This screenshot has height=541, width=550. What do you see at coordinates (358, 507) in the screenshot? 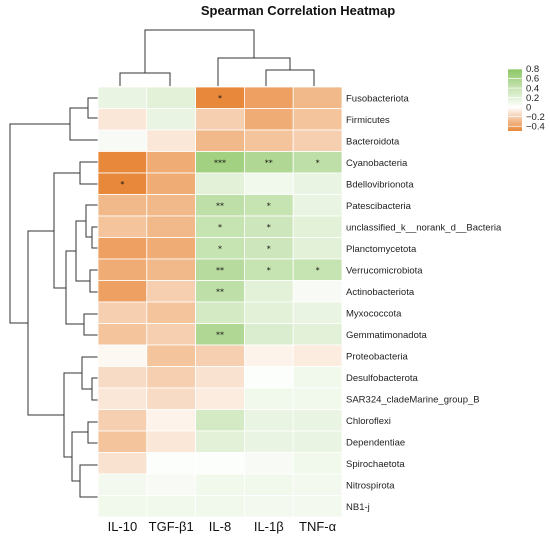
I see `row-label: NB1-j` at bounding box center [358, 507].